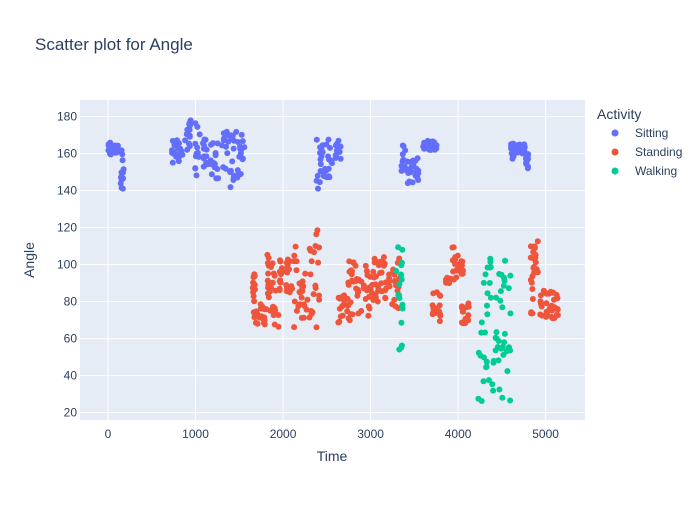 This screenshot has width=700, height=505. I want to click on legend-item-sitting: Sitting, so click(640, 133).